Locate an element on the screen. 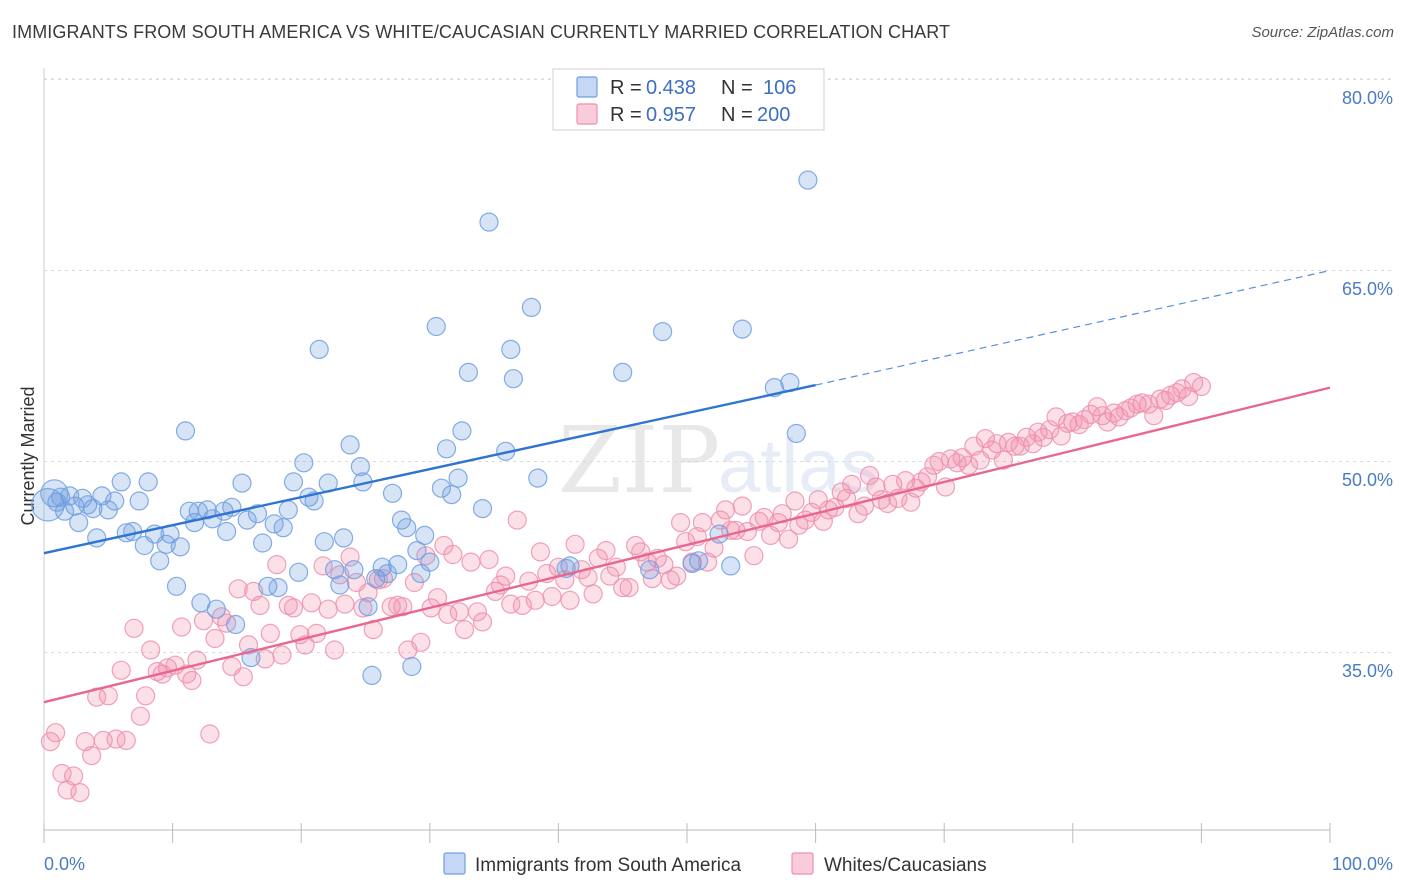  y-tick-labels: 80.0% 65.0% 50.0% 35.0% is located at coordinates (1367, 384).